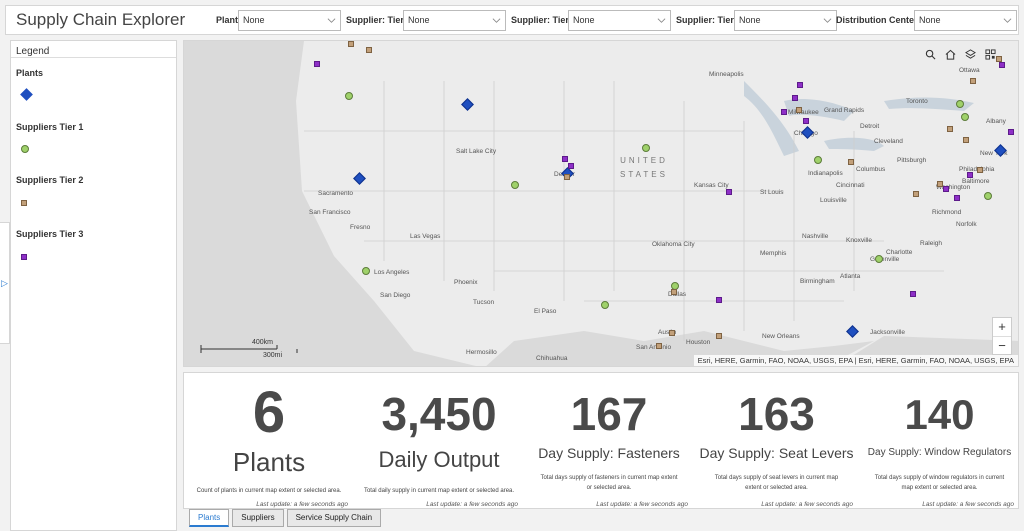 This screenshot has height=531, width=1024. Describe the element at coordinates (33, 51) in the screenshot. I see `legend-title: Legend` at that location.